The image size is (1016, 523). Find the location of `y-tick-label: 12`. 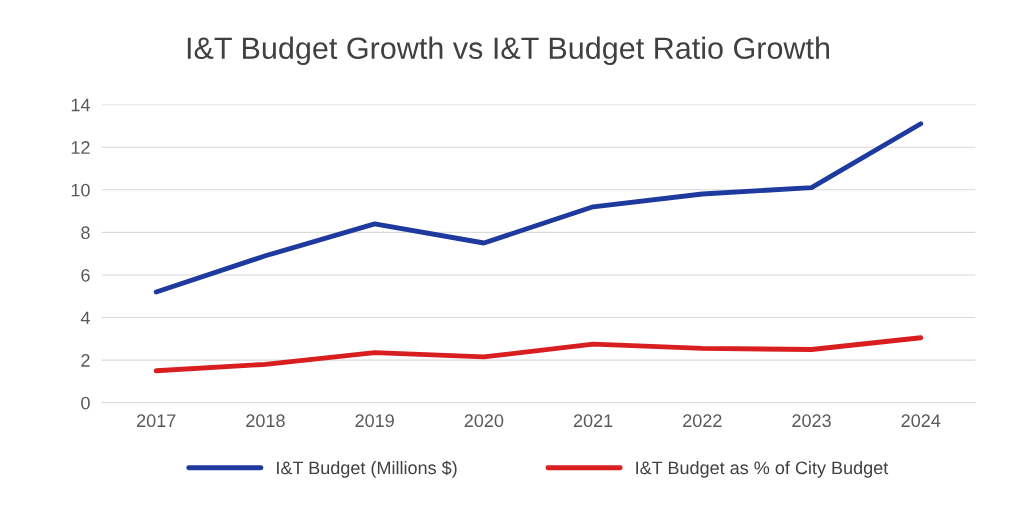

y-tick-label: 12 is located at coordinates (80, 147).